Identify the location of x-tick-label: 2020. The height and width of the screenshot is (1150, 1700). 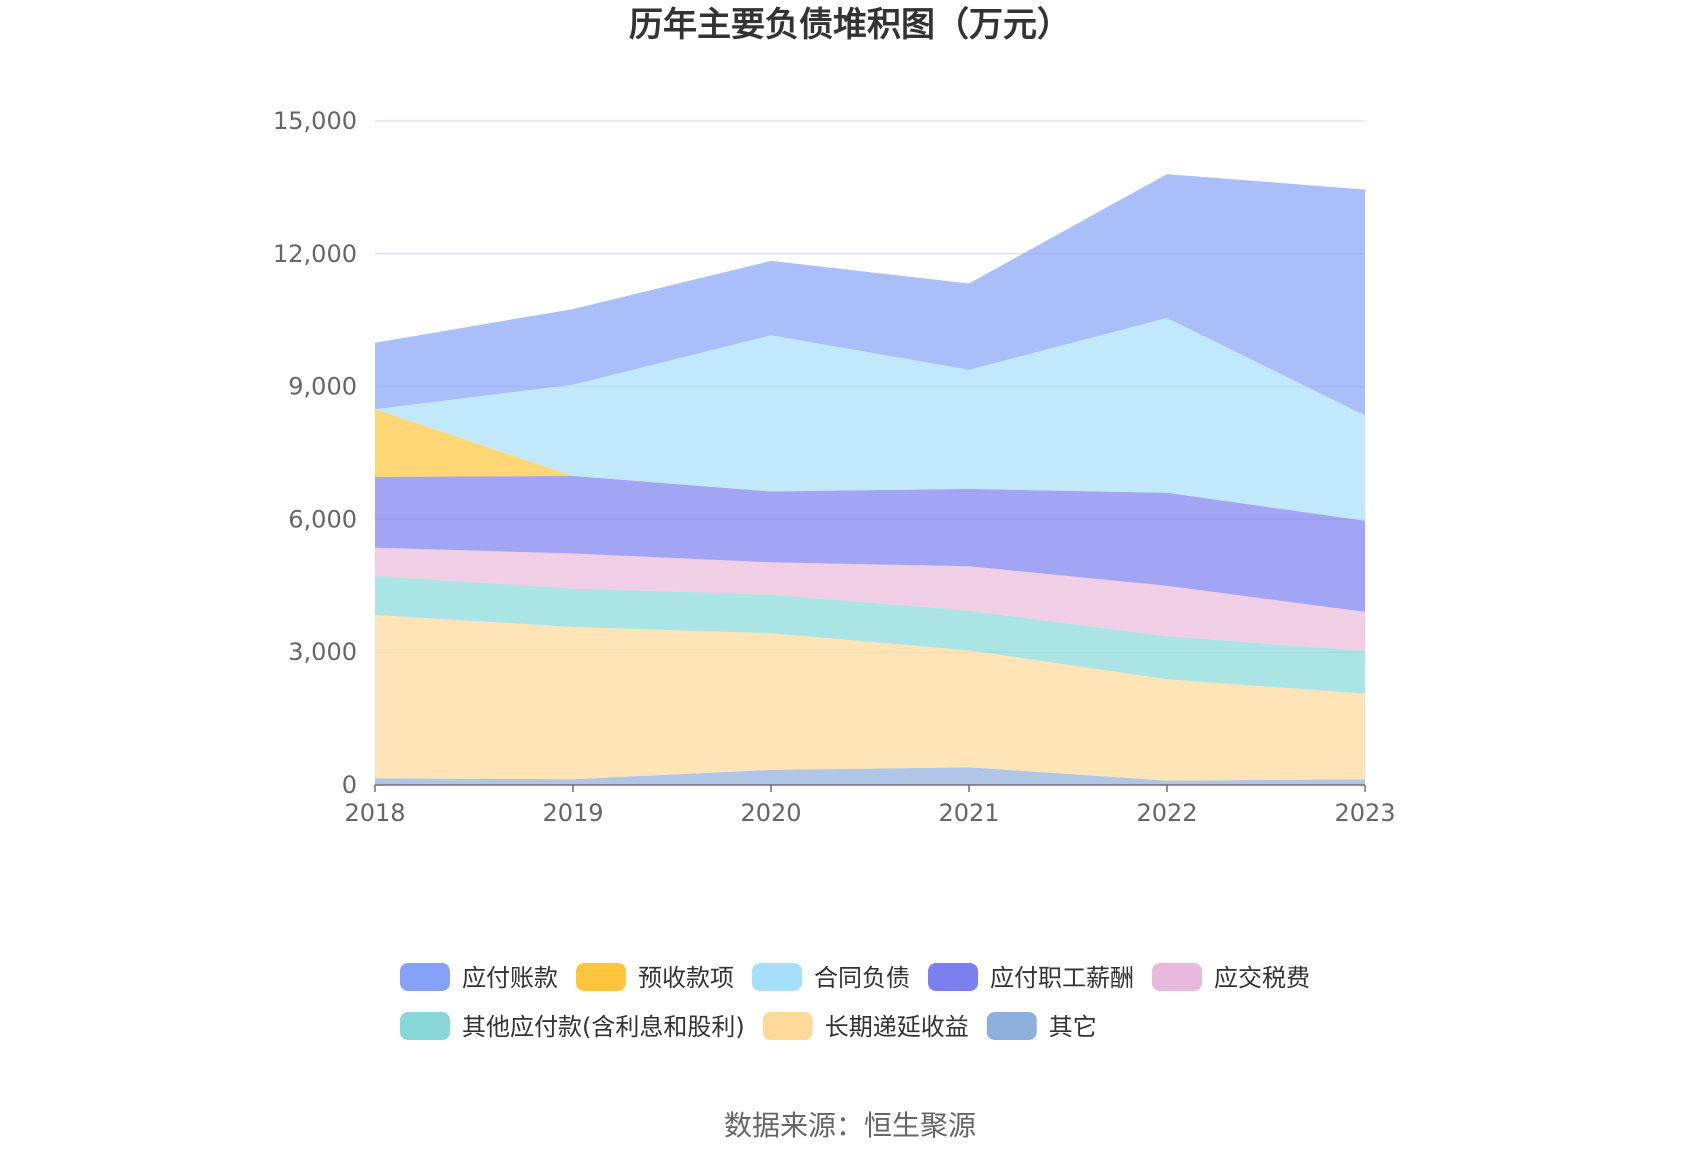
(770, 813).